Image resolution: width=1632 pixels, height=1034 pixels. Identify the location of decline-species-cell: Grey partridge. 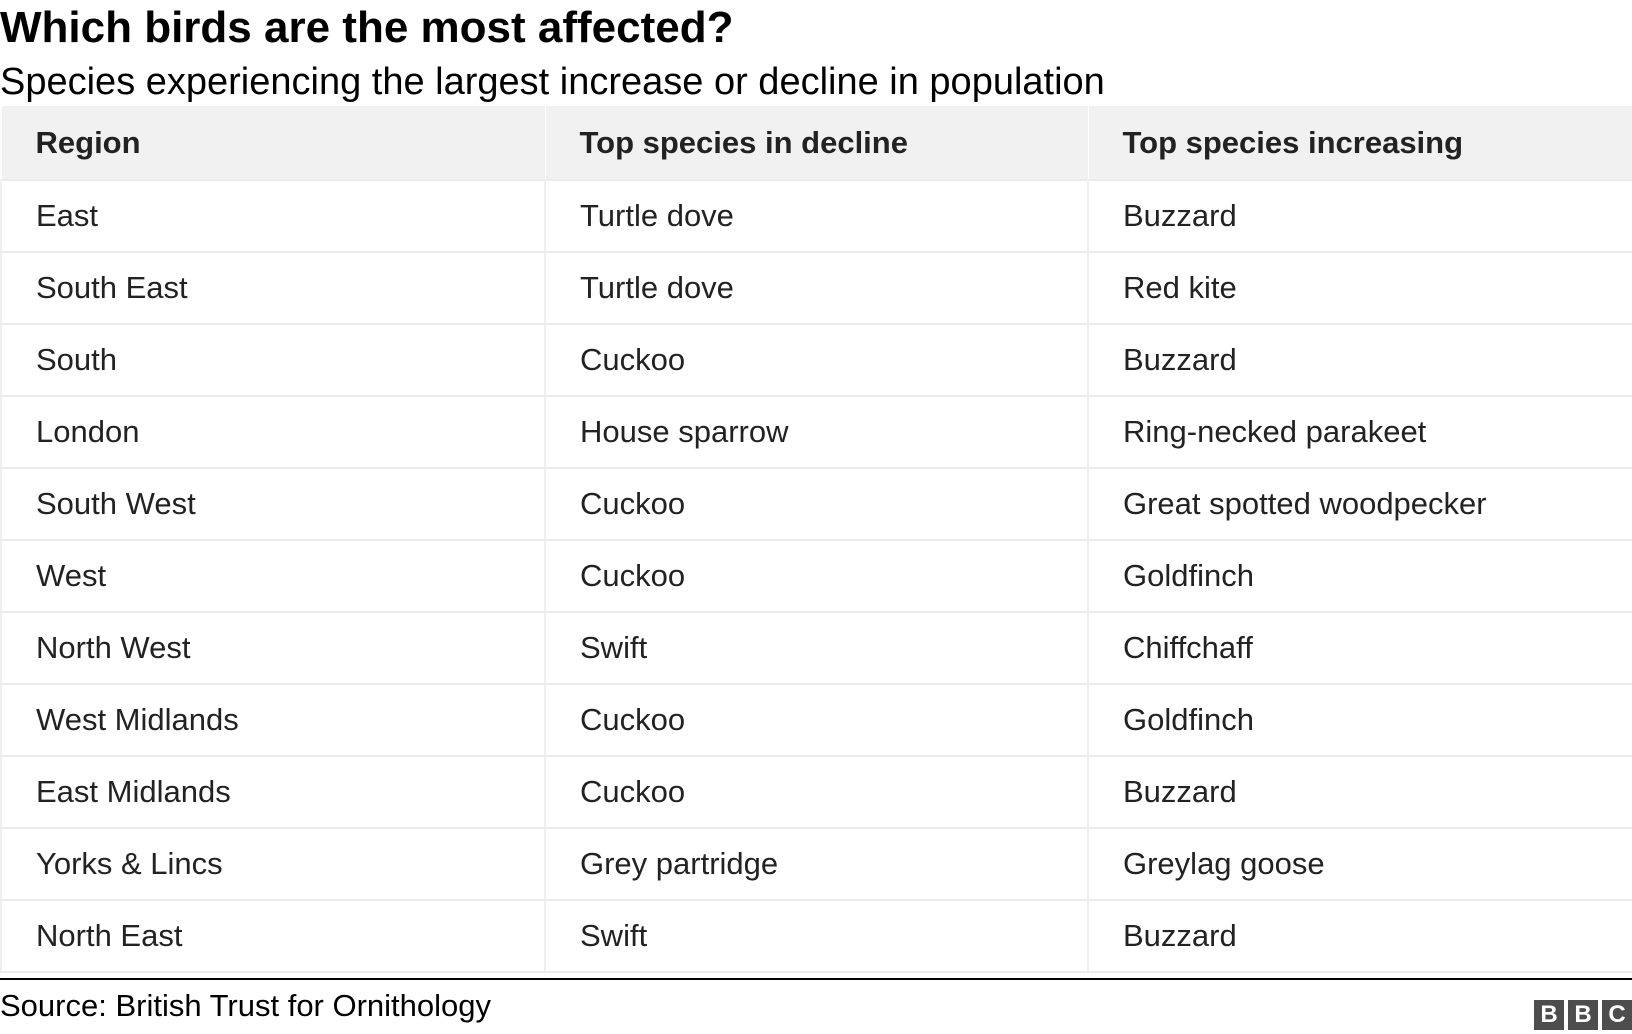
(816, 864).